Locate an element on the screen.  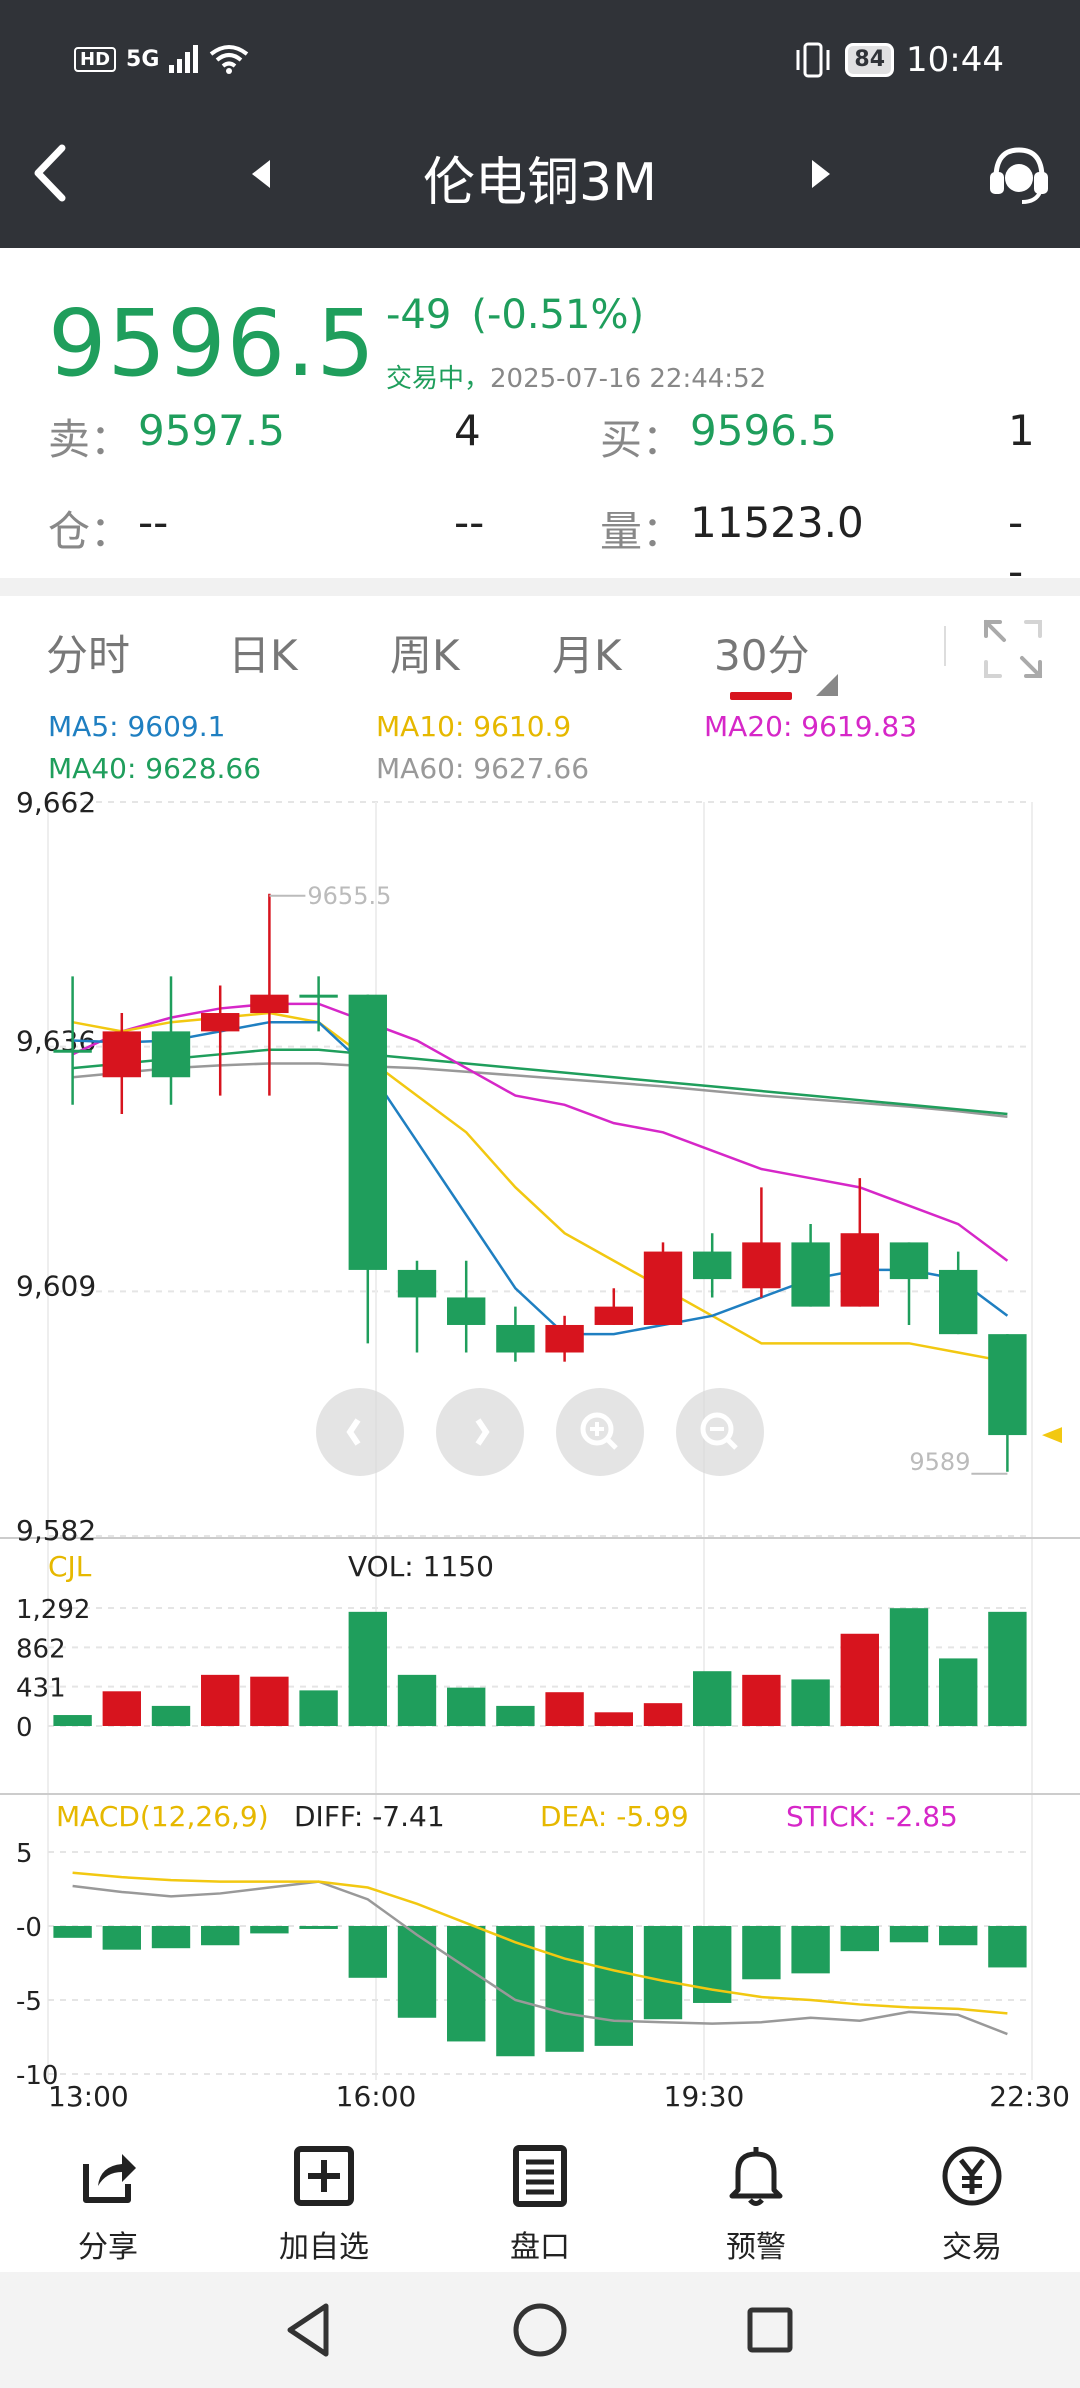
macd-axis-label: -0 is located at coordinates (29, 1928).